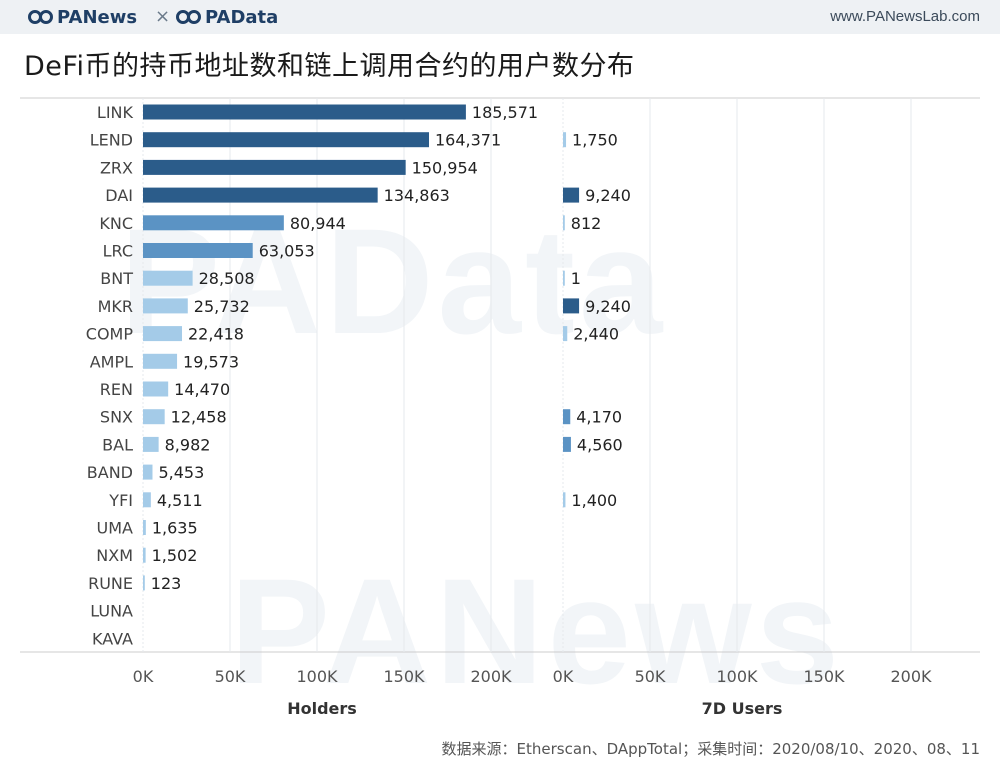 This screenshot has width=1000, height=781. What do you see at coordinates (737, 676) in the screenshot?
I see `users-tick-label-2: 100K` at bounding box center [737, 676].